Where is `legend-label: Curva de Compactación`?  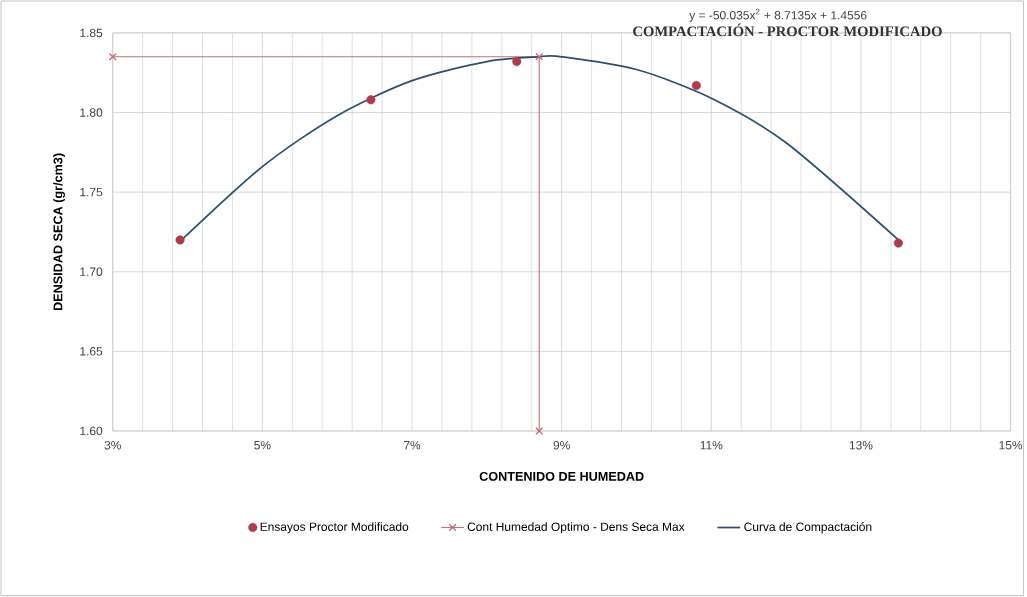
legend-label: Curva de Compactación is located at coordinates (808, 528).